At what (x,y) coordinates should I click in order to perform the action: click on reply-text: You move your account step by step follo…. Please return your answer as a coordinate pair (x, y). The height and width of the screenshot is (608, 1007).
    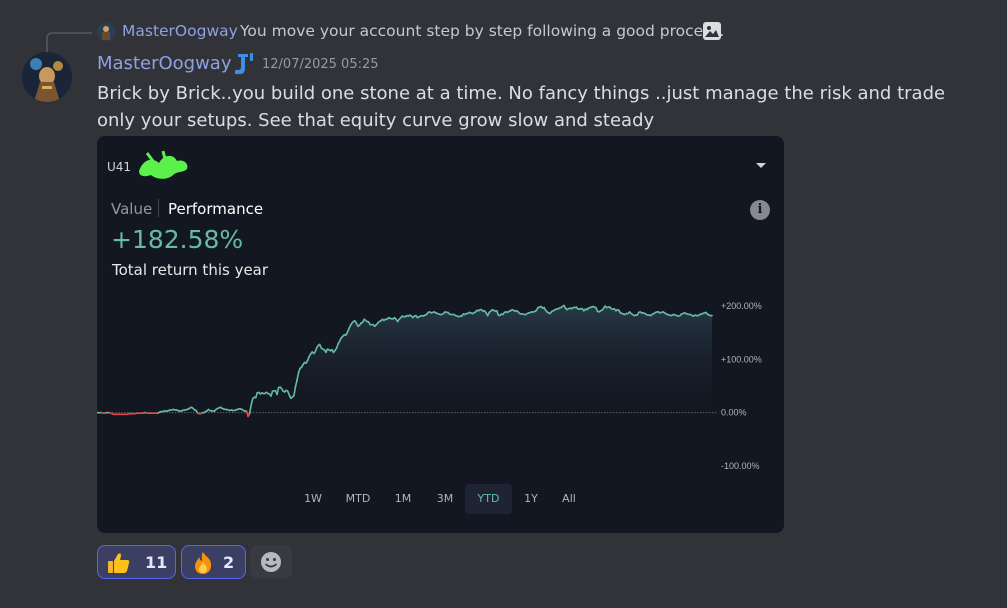
    Looking at the image, I should click on (482, 31).